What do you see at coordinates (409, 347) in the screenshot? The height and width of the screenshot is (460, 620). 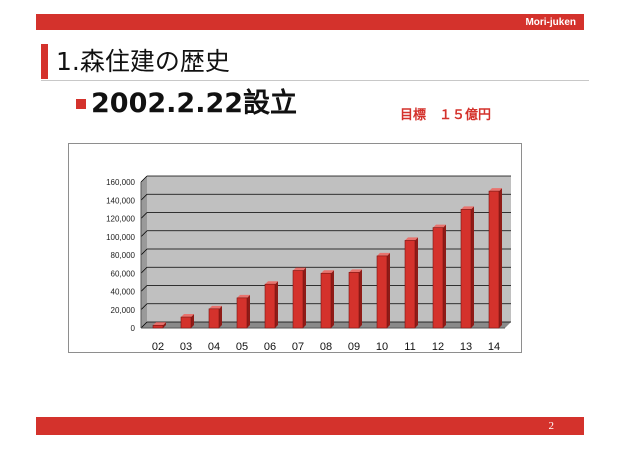 I see `x-tick-label: 11` at bounding box center [409, 347].